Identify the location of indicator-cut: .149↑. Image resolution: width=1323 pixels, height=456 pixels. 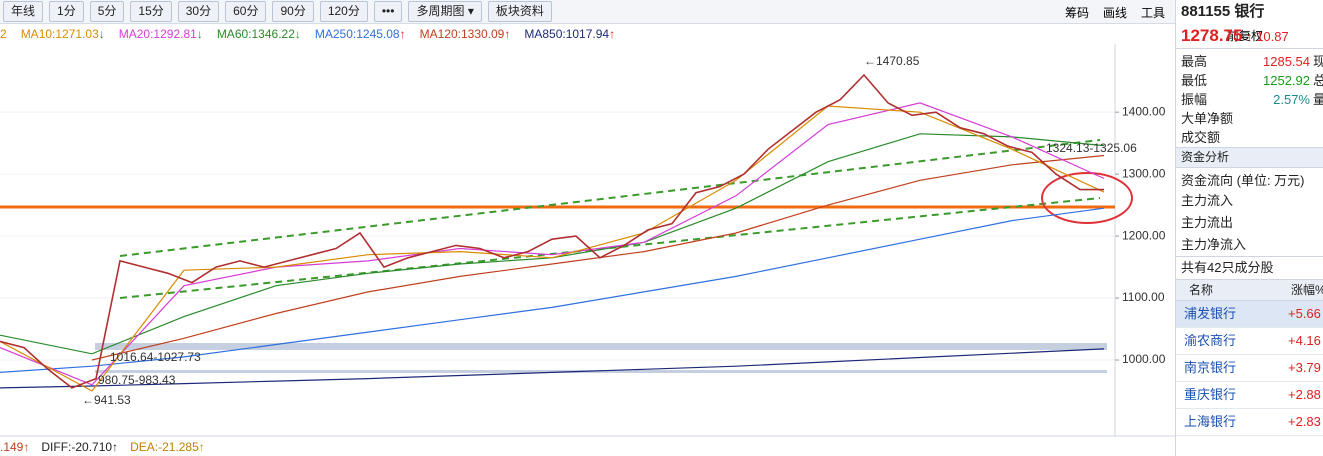
(15, 447).